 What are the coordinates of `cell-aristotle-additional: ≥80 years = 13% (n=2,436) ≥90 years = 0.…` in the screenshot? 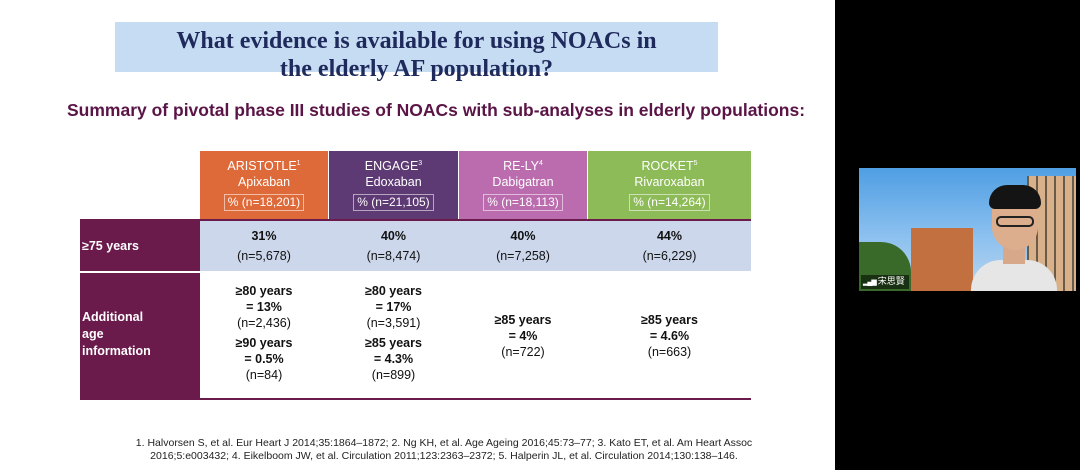 It's located at (264, 333).